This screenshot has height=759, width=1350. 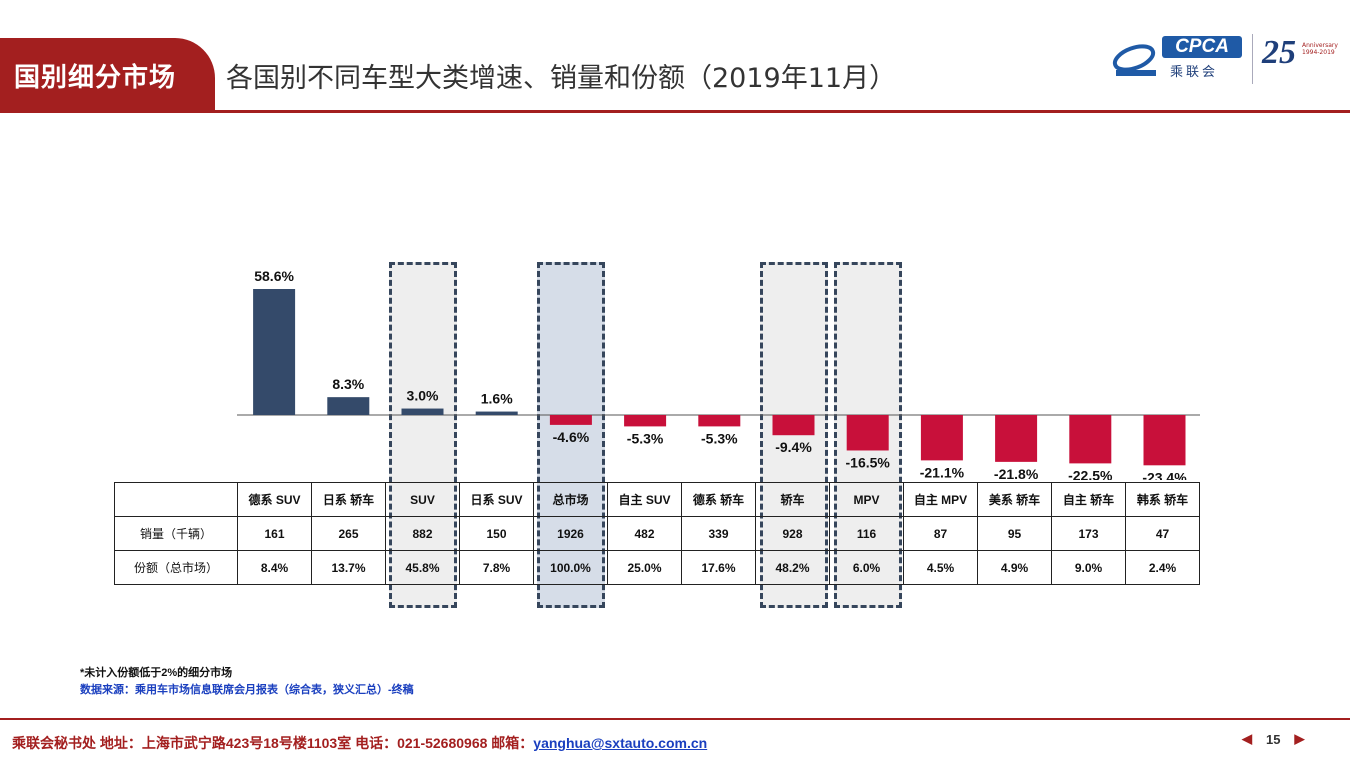 What do you see at coordinates (868, 462) in the screenshot?
I see `bar-value-label: -16.5%` at bounding box center [868, 462].